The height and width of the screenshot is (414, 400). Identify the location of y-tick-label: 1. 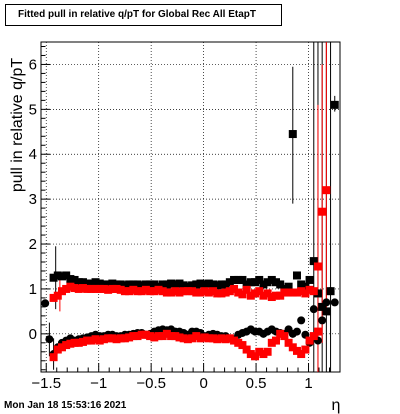
(33, 289).